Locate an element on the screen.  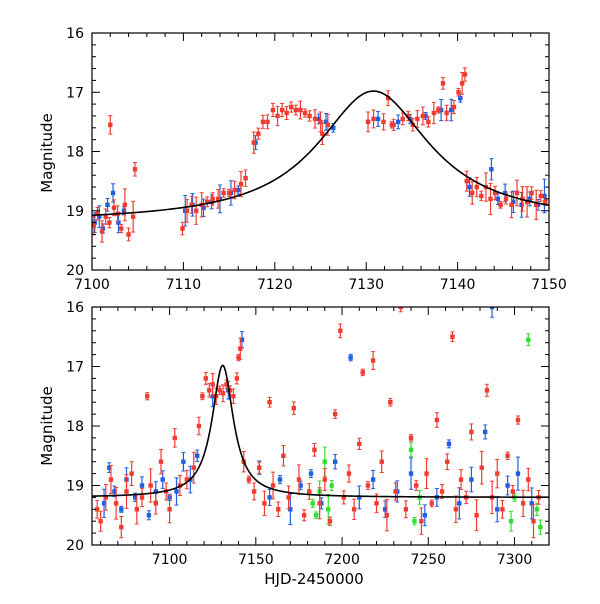
y-tick-label: 18 is located at coordinates (75, 427).